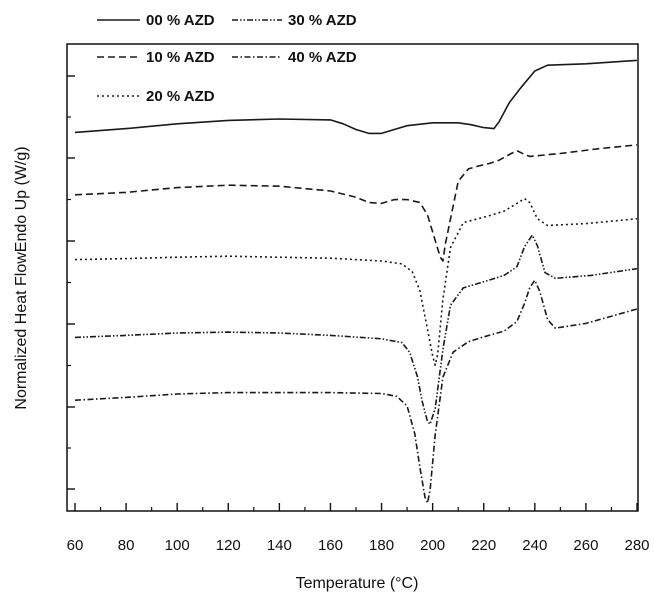  What do you see at coordinates (636, 545) in the screenshot?
I see `x-tick-label: 280` at bounding box center [636, 545].